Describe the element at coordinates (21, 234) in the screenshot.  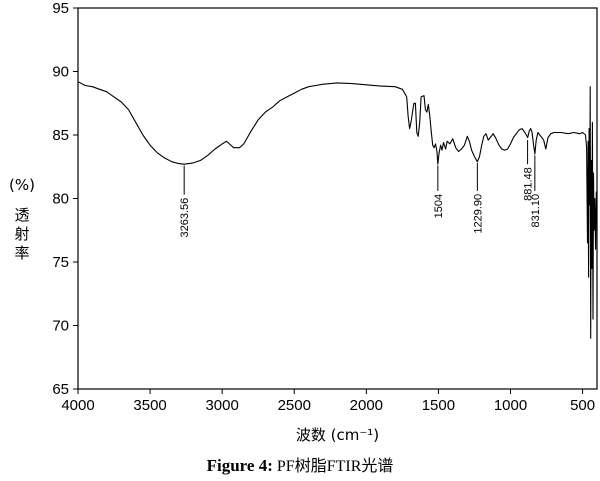
I see `y-axis-label-char: 射` at that location.